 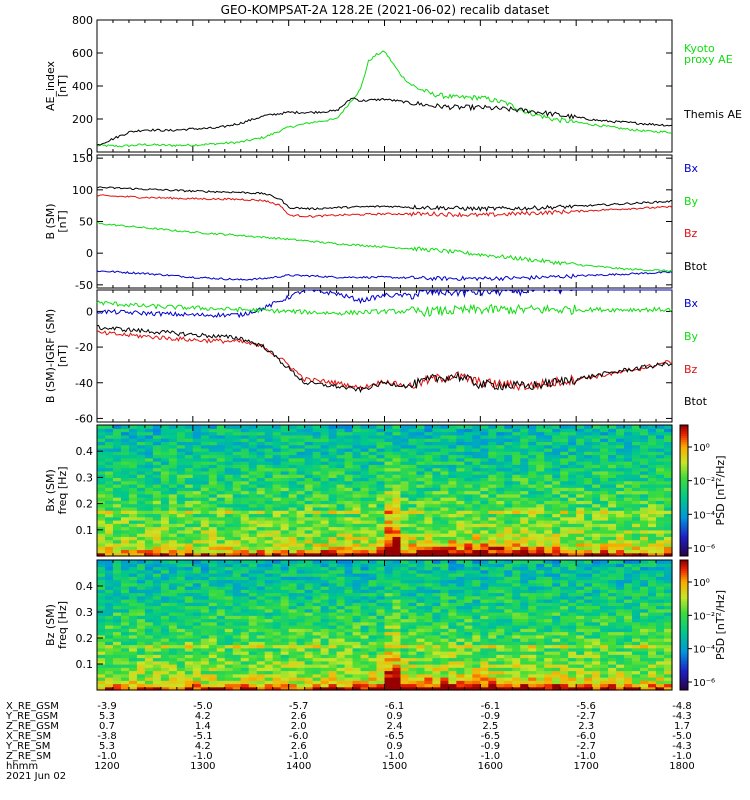 I want to click on spec_bx-ytick-label: 0.4, so click(x=85, y=451).